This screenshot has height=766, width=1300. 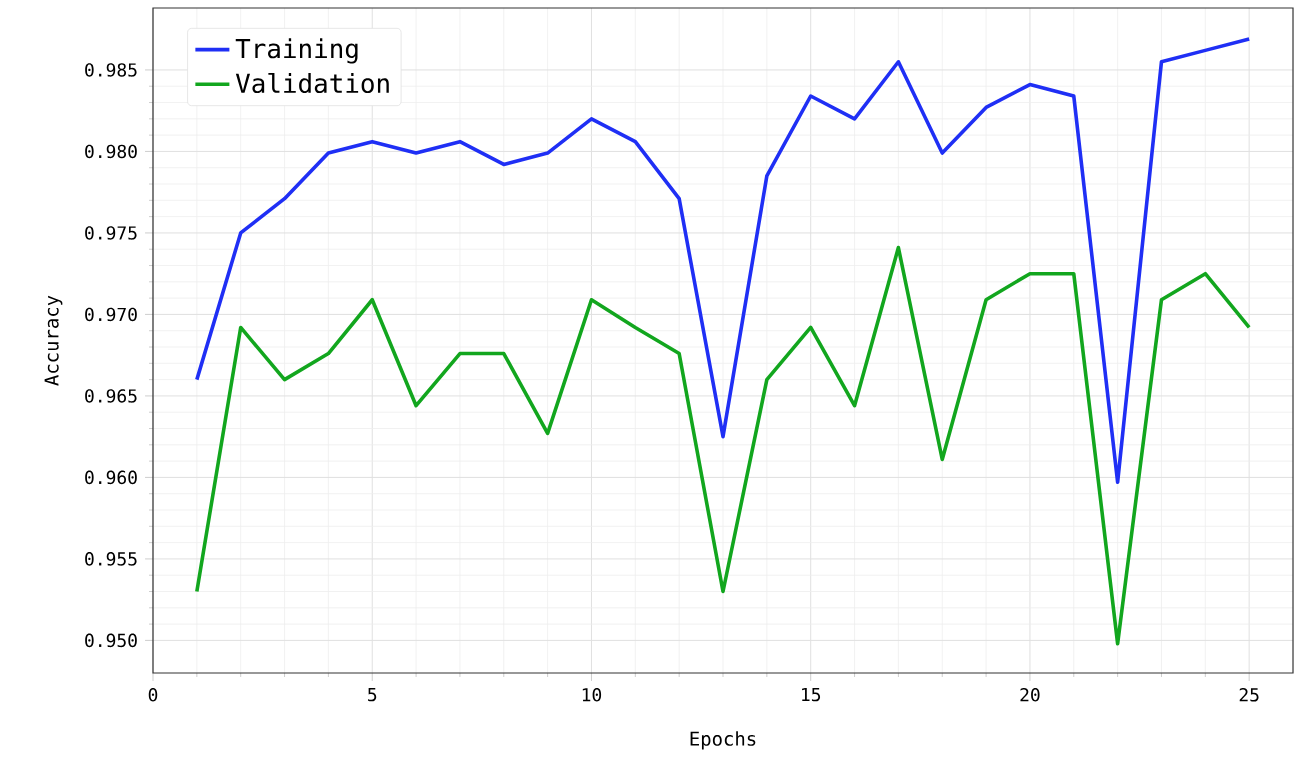 I want to click on y-tick-label: 0.960, so click(x=111, y=477).